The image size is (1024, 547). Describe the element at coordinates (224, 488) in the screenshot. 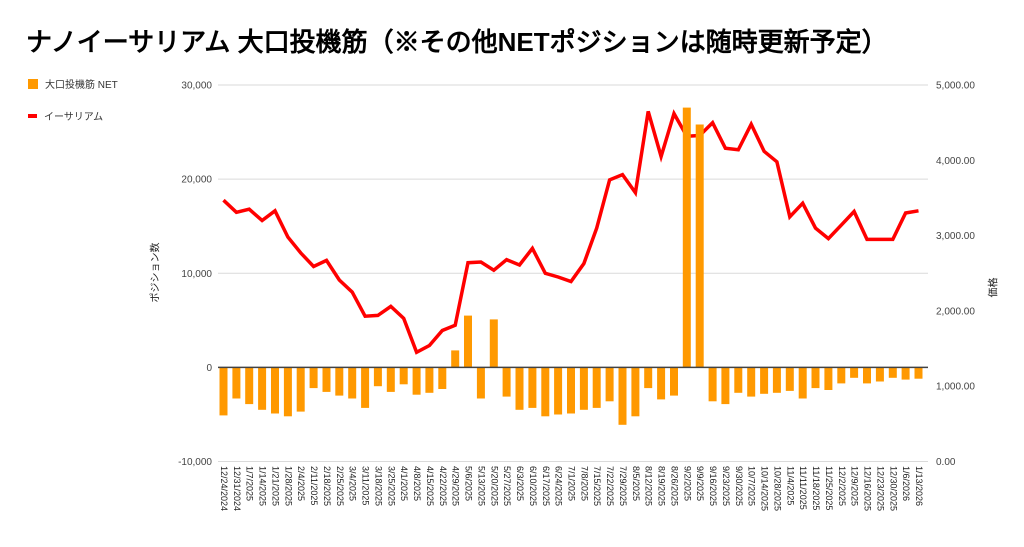

I see `x-axis-label: 12/24/2024` at that location.